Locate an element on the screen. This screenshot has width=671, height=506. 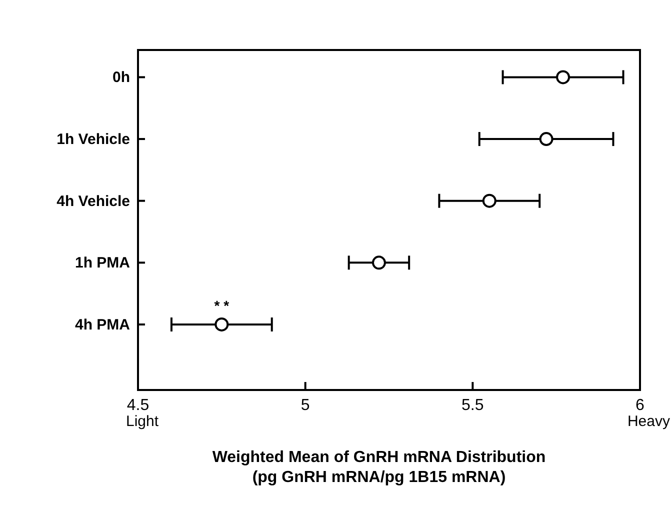
x-tick-label: 5 is located at coordinates (305, 405).